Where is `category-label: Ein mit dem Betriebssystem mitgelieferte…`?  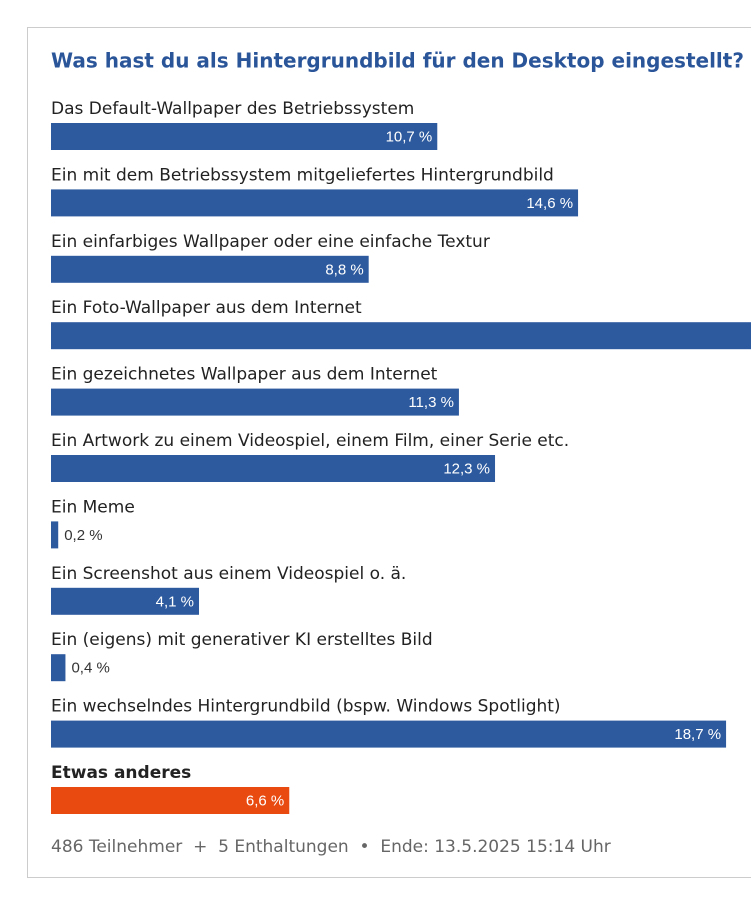
category-label: Ein mit dem Betriebssystem mitgelieferte… is located at coordinates (302, 175).